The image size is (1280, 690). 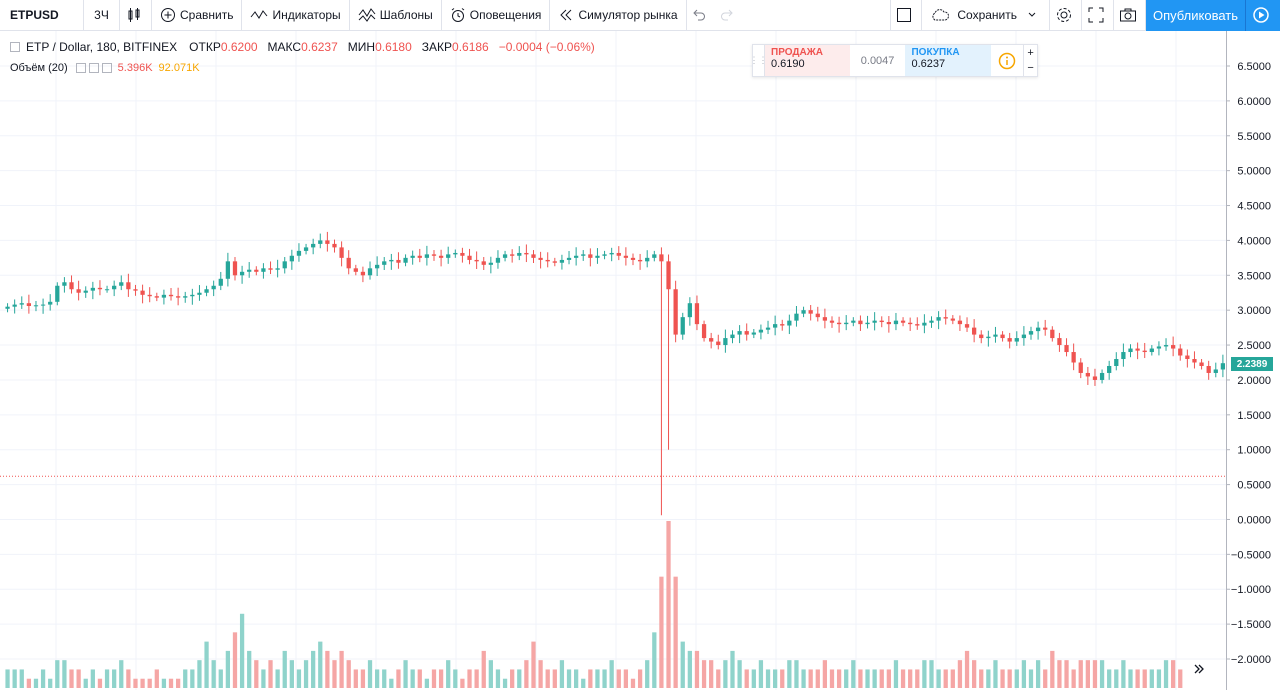 I want to click on info-button, so click(x=1007, y=60).